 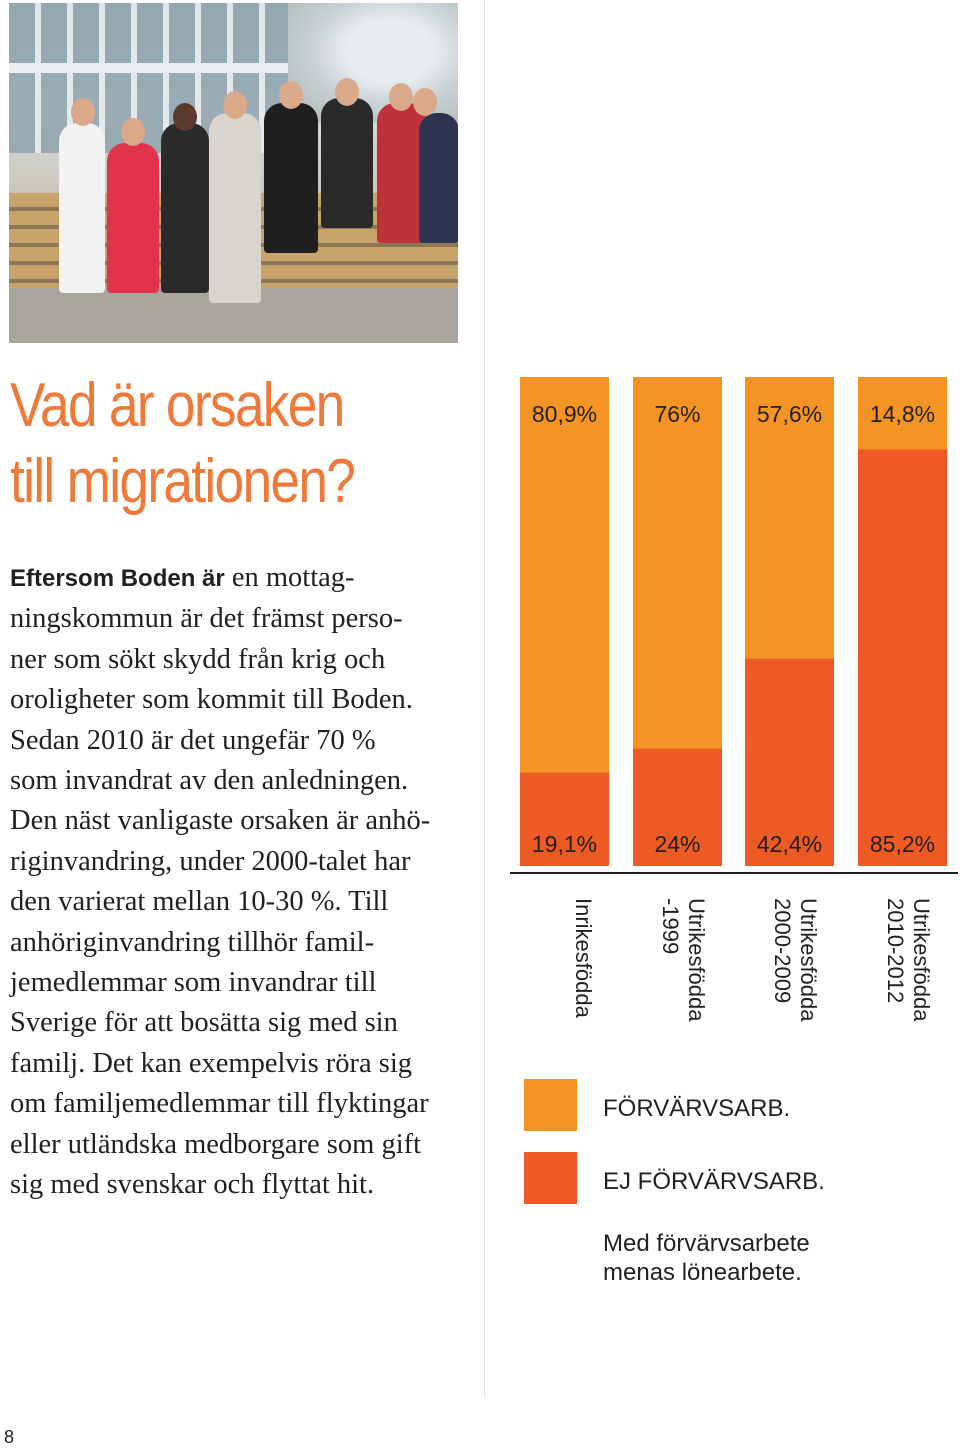 What do you see at coordinates (564, 844) in the screenshot?
I see `data-label-not-employed: 19,1%` at bounding box center [564, 844].